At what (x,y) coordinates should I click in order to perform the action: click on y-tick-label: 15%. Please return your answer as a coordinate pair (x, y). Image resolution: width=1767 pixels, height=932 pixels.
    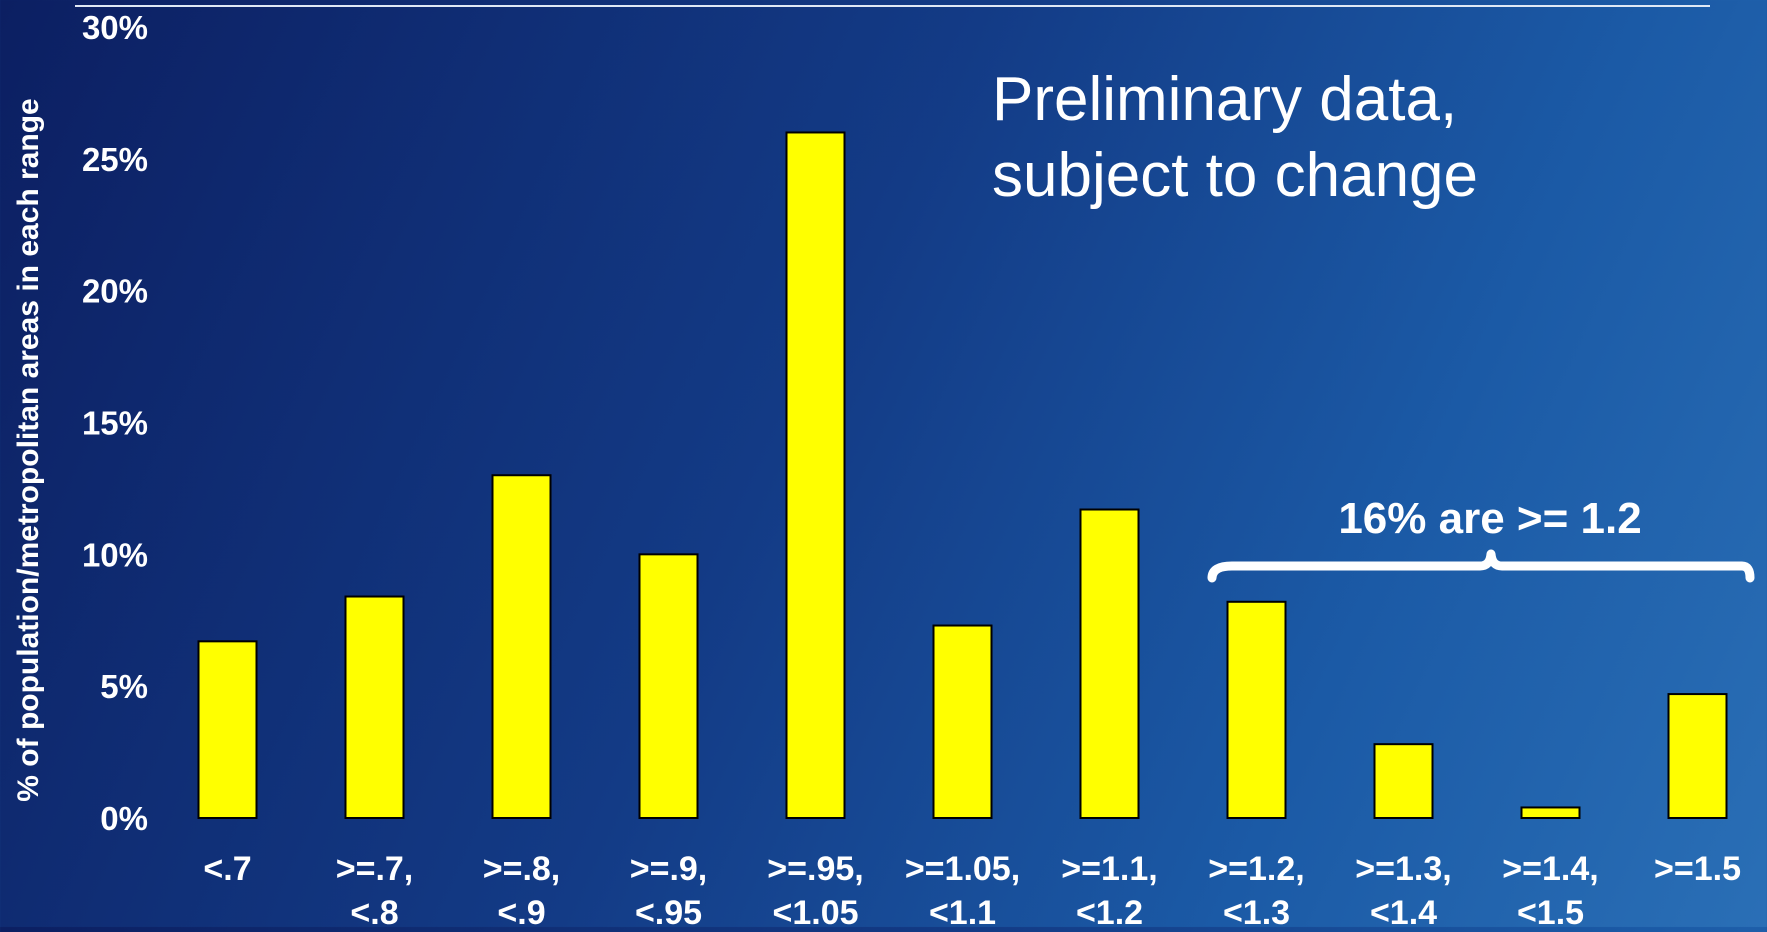
    Looking at the image, I should click on (115, 423).